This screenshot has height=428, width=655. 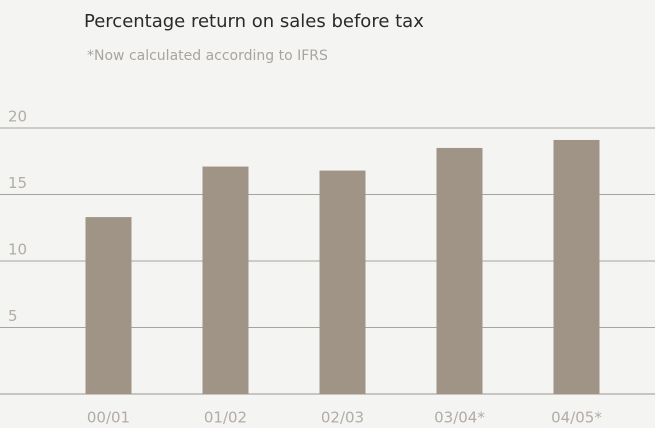 I want to click on y-tick-label: 20, so click(x=17, y=117).